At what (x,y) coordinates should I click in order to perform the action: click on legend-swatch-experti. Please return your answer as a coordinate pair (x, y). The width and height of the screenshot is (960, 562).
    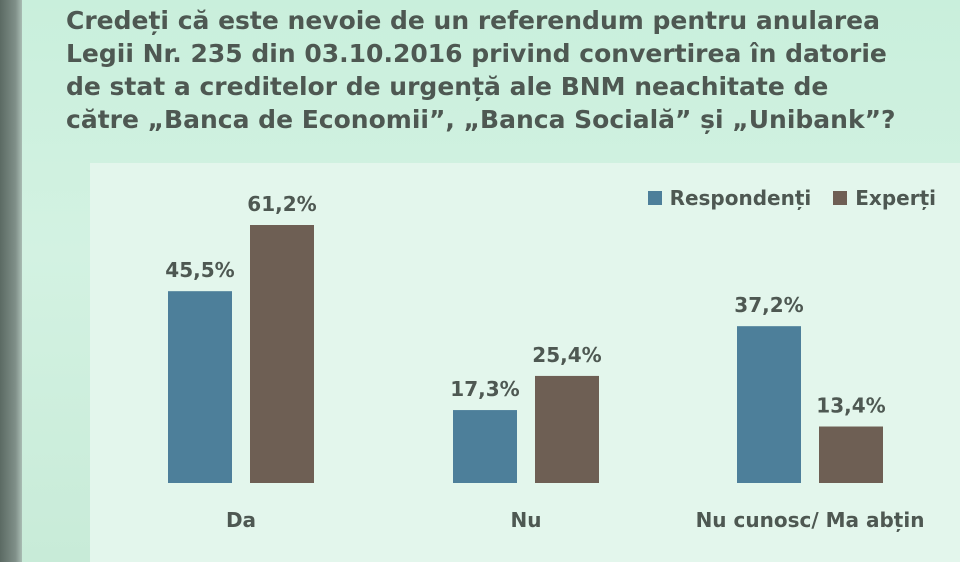
    Looking at the image, I should click on (840, 198).